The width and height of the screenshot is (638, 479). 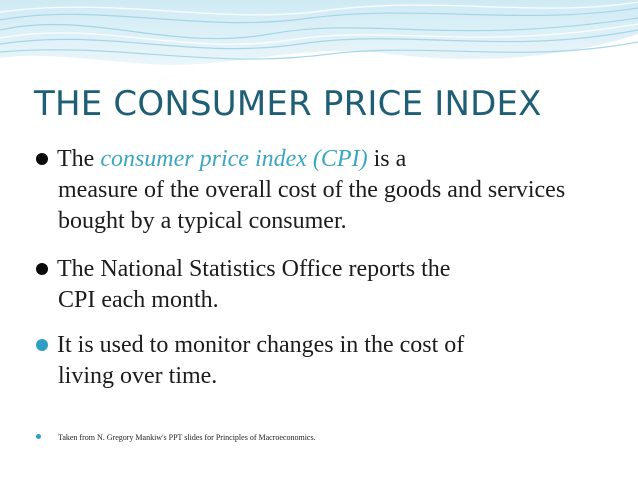 What do you see at coordinates (79, 159) in the screenshot?
I see `bullet-prefix: The` at bounding box center [79, 159].